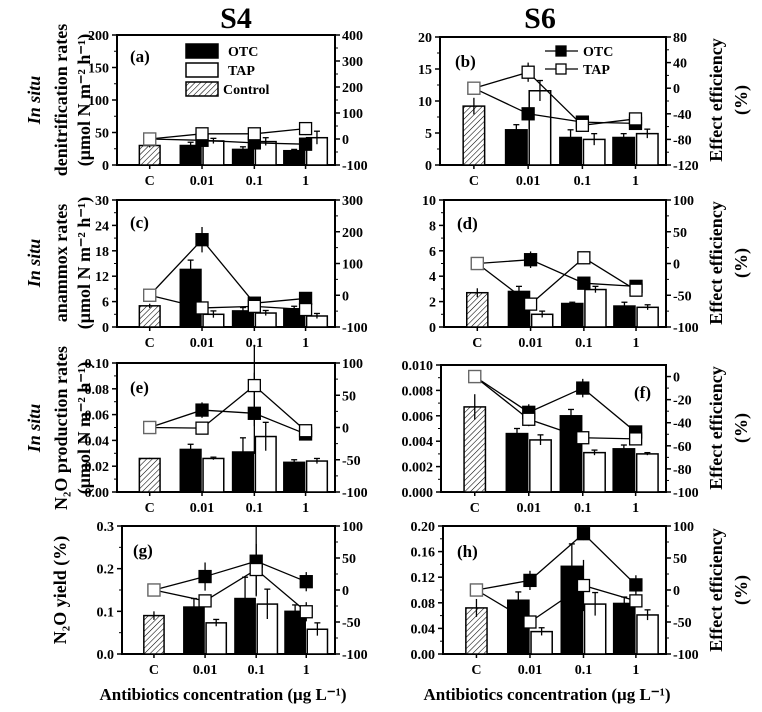 This screenshot has height=712, width=762. Describe the element at coordinates (61, 100) in the screenshot. I see `row-label-title: denitrification rates` at that location.